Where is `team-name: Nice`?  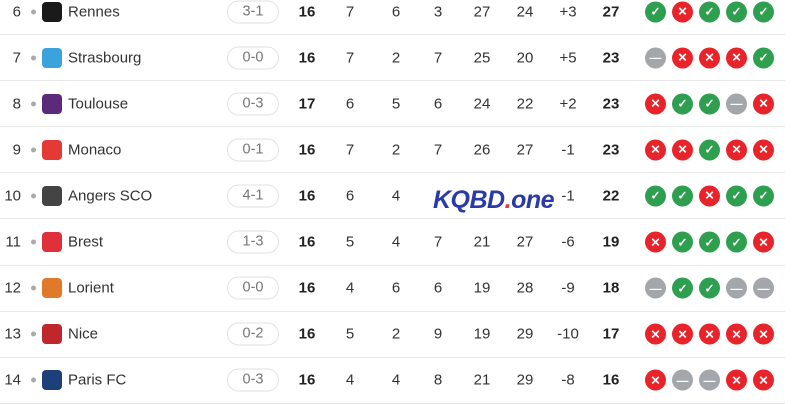
team-name: Nice is located at coordinates (83, 334).